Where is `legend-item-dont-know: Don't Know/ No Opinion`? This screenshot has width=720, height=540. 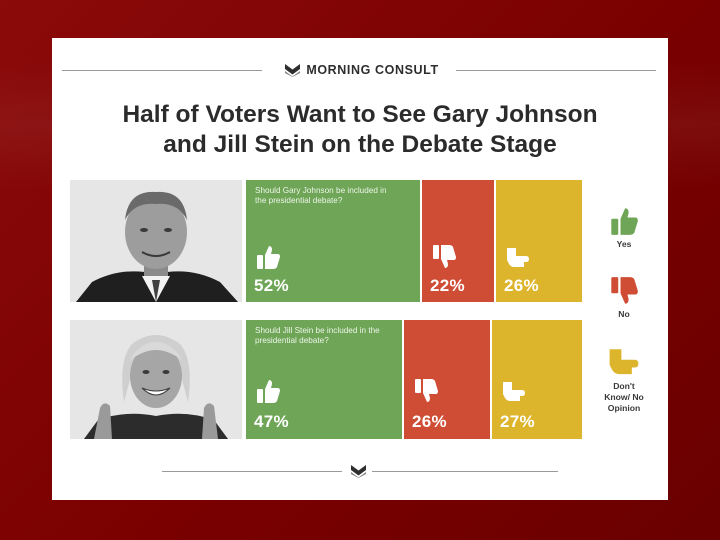 legend-item-dont-know: Don't Know/ No Opinion is located at coordinates (624, 379).